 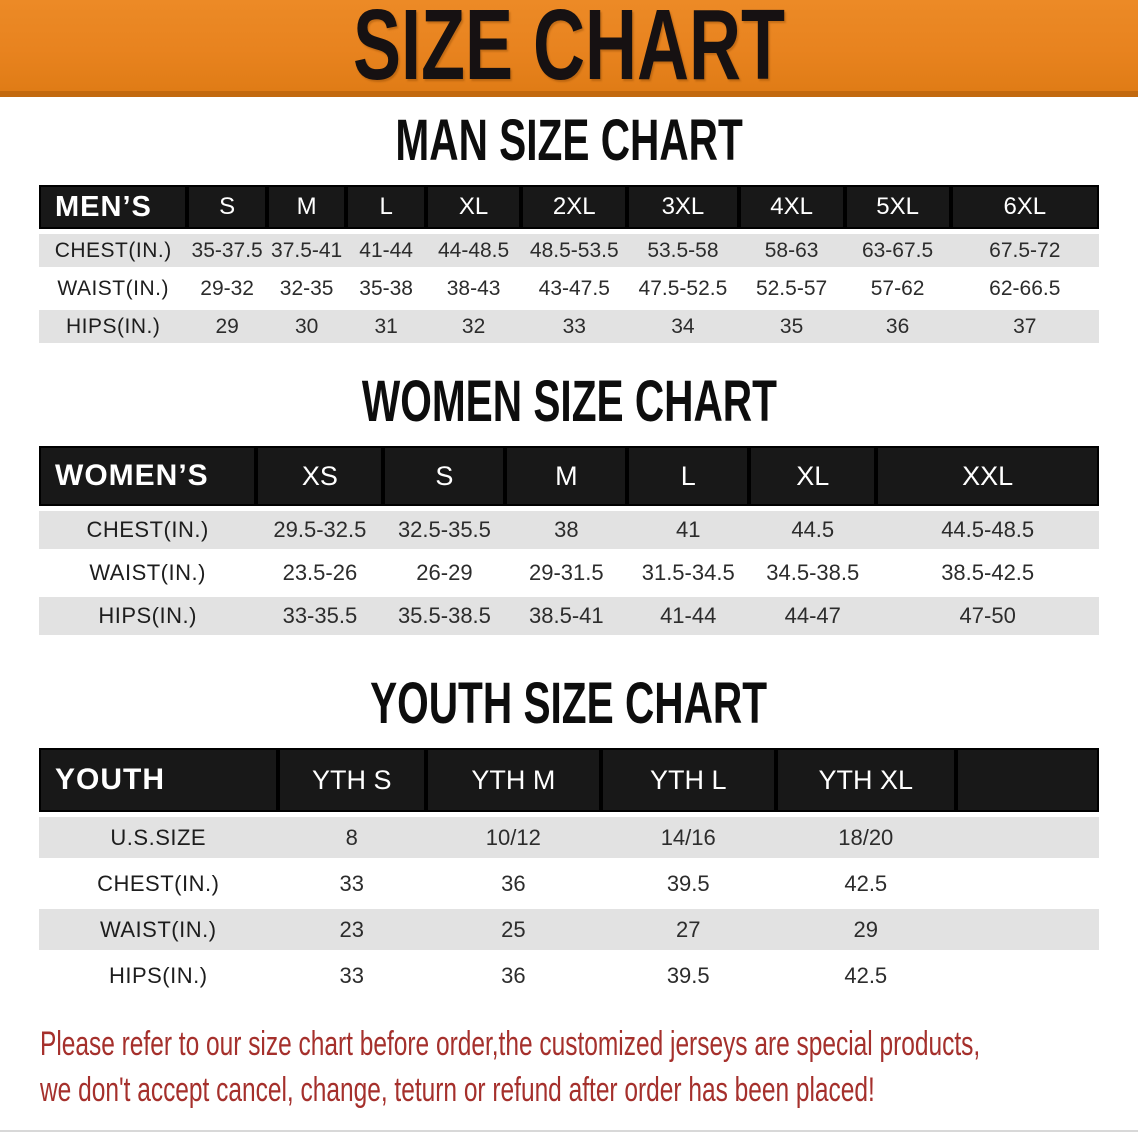 What do you see at coordinates (574, 207) in the screenshot?
I see `size-col-header: 2XL` at bounding box center [574, 207].